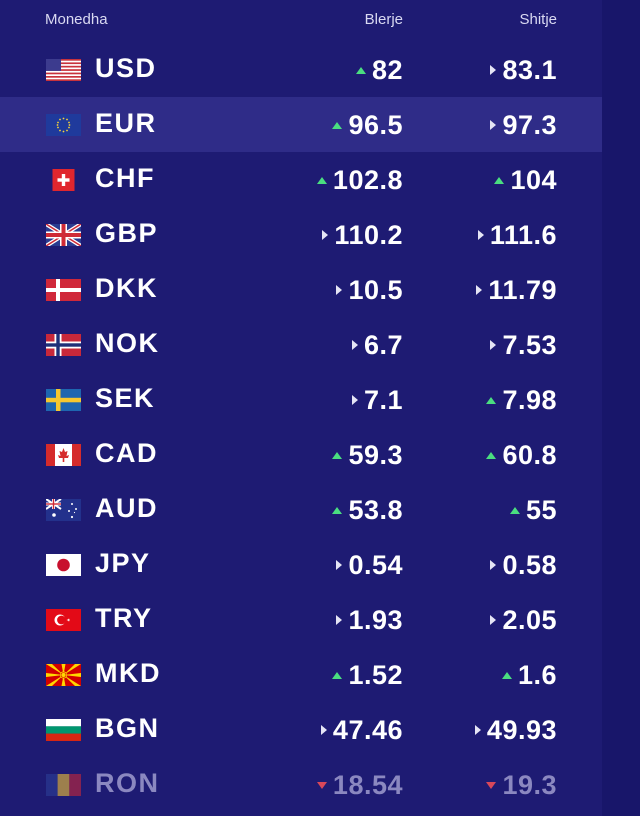  I want to click on sell-rate: 97.3, so click(529, 124).